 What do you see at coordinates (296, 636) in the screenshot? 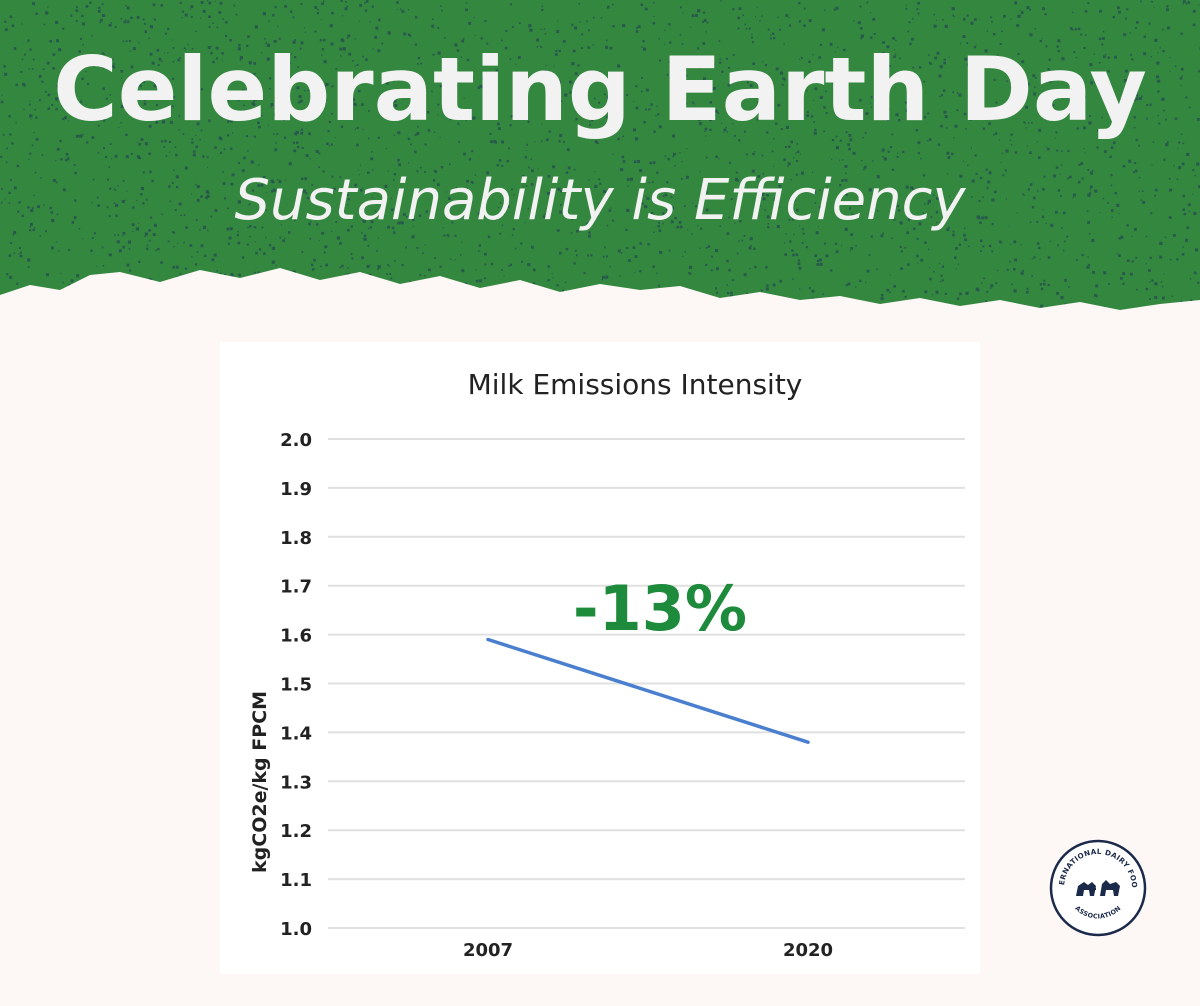
I see `y-tick-label: 1.6` at bounding box center [296, 636].